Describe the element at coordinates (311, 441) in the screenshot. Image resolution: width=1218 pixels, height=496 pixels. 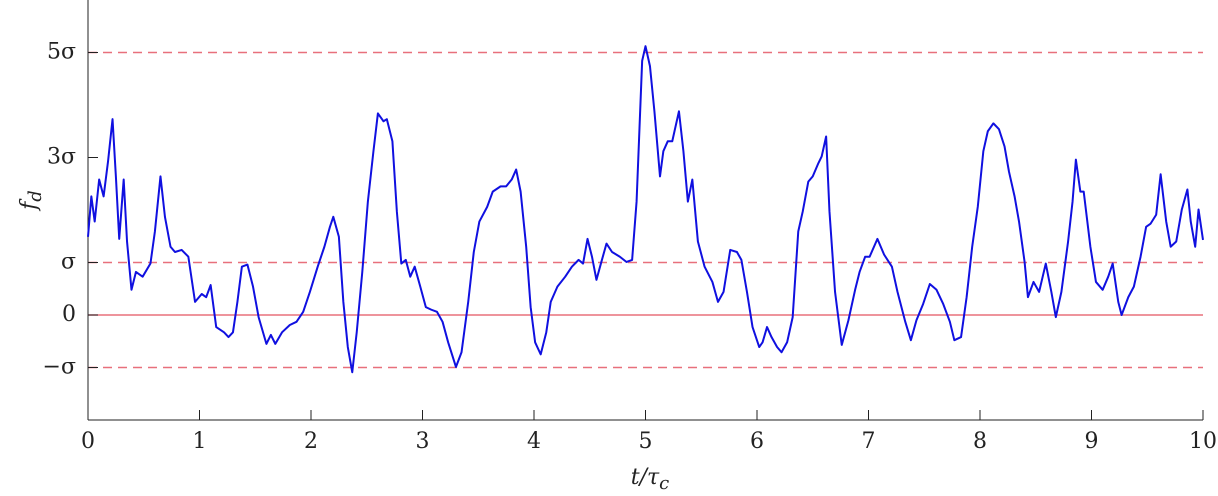
I see `x-tick-label: 2` at that location.